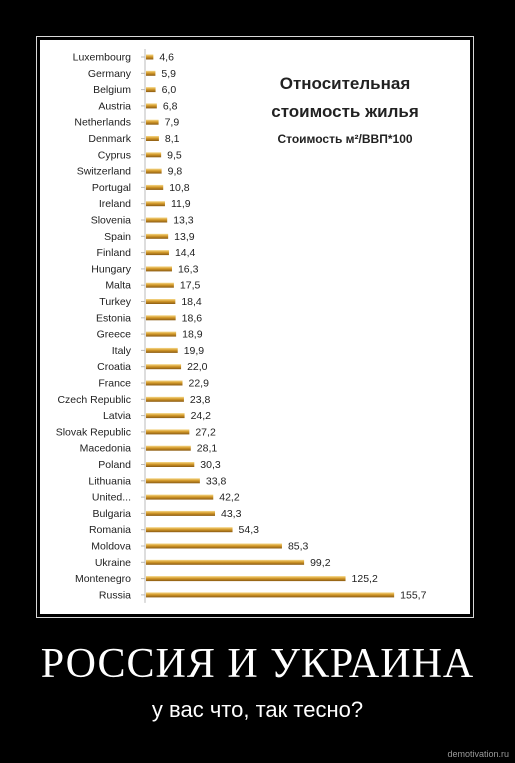 This screenshot has height=763, width=515. Describe the element at coordinates (345, 111) in the screenshot. I see `chart-title-line2: стоимость жилья` at that location.